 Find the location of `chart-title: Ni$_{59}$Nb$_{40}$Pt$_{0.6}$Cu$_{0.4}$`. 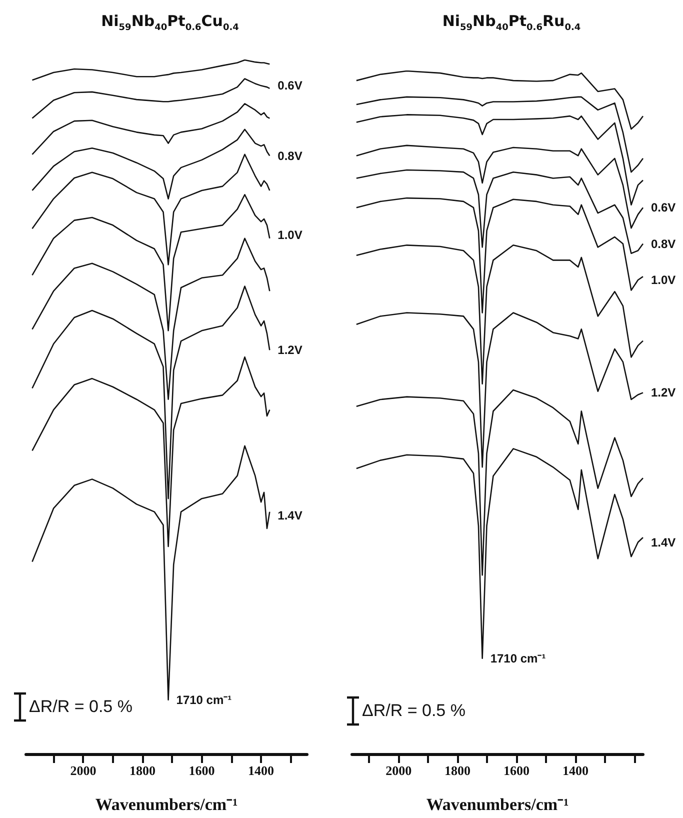

chart-title: Ni$_{59}$Nb$_{40}$Pt$_{0.6}$Cu$_{0.4}$ is located at coordinates (170, 22).